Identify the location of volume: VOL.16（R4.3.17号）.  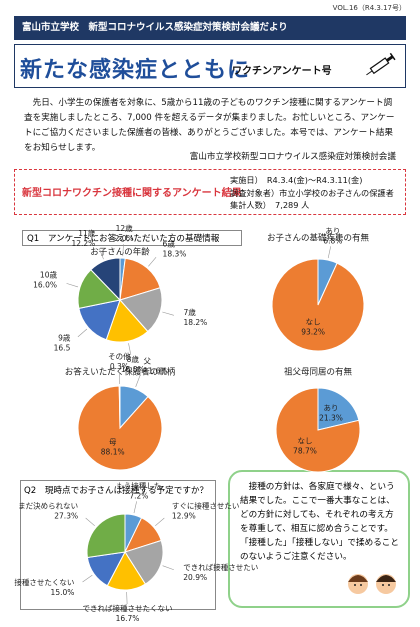
(369, 8).